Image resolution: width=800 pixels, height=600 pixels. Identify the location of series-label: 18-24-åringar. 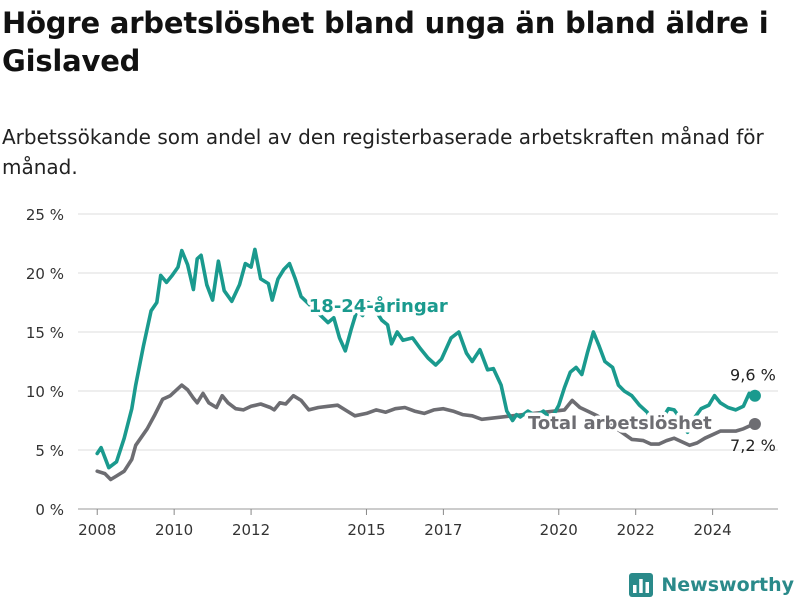
(378, 306).